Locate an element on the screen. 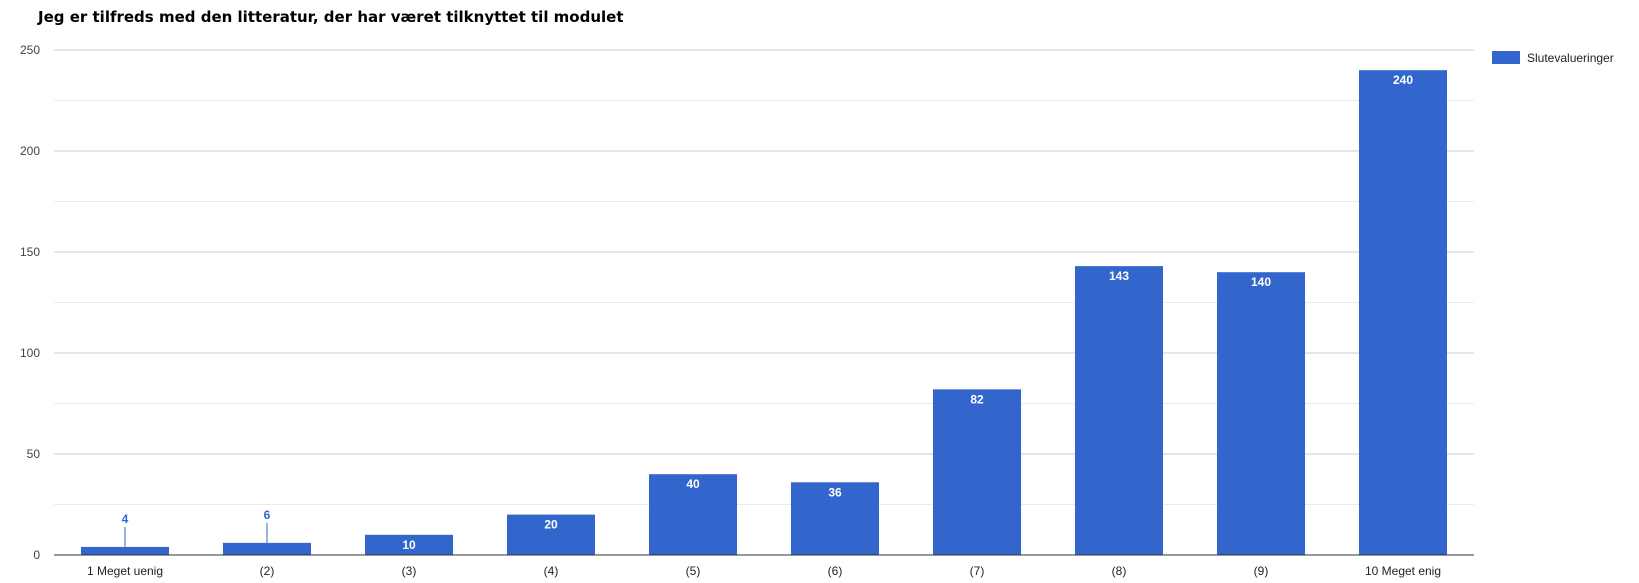  data-label: 6 is located at coordinates (267, 515).